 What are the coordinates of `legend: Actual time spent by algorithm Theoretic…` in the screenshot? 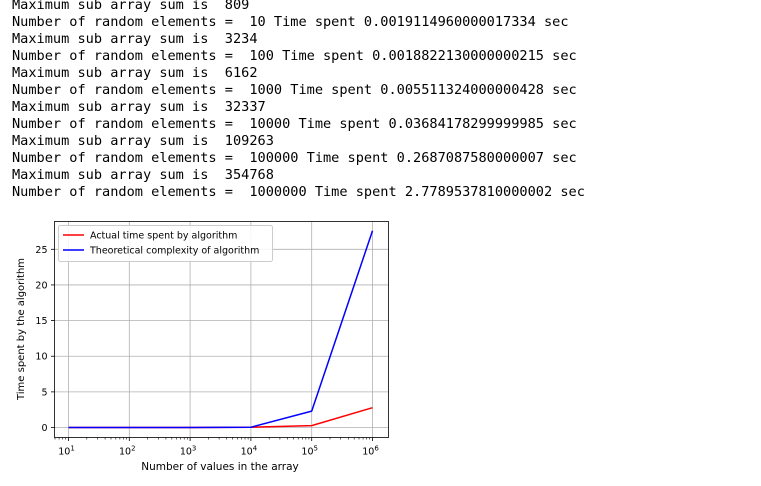 It's located at (165, 243).